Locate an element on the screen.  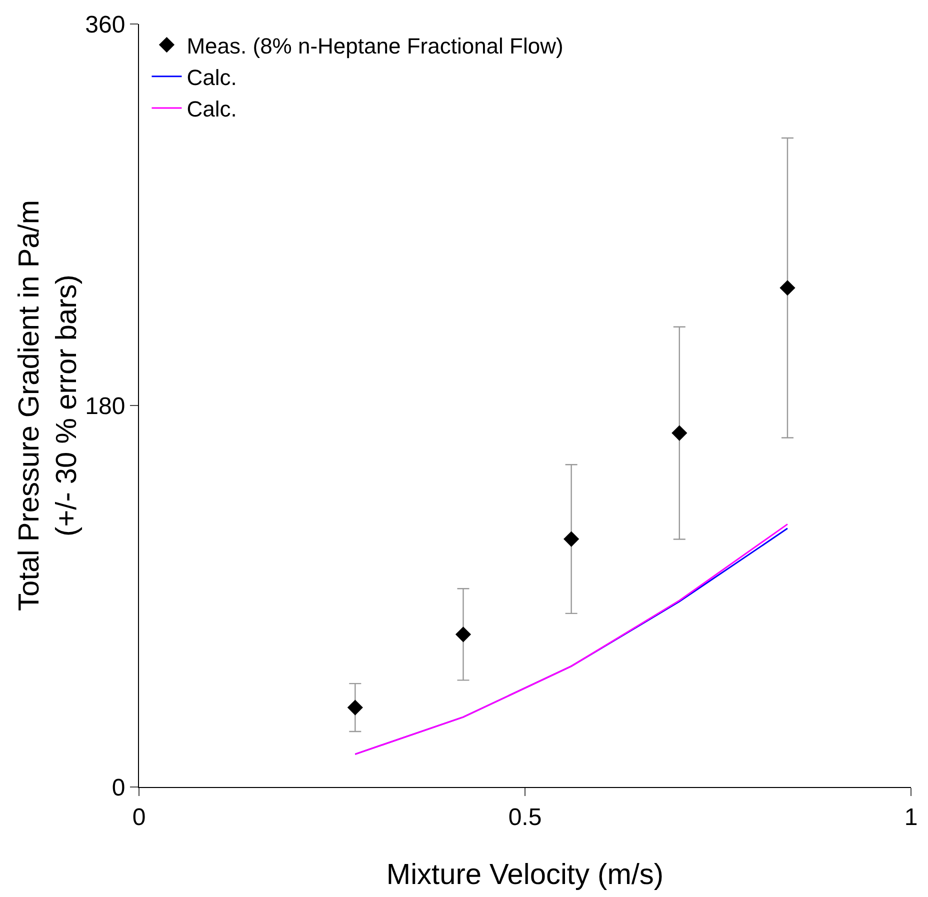
y-axis-title: Total Pressure Gradient in Pa/m (+/- 30 % error bars) is located at coordinates (48, 406).